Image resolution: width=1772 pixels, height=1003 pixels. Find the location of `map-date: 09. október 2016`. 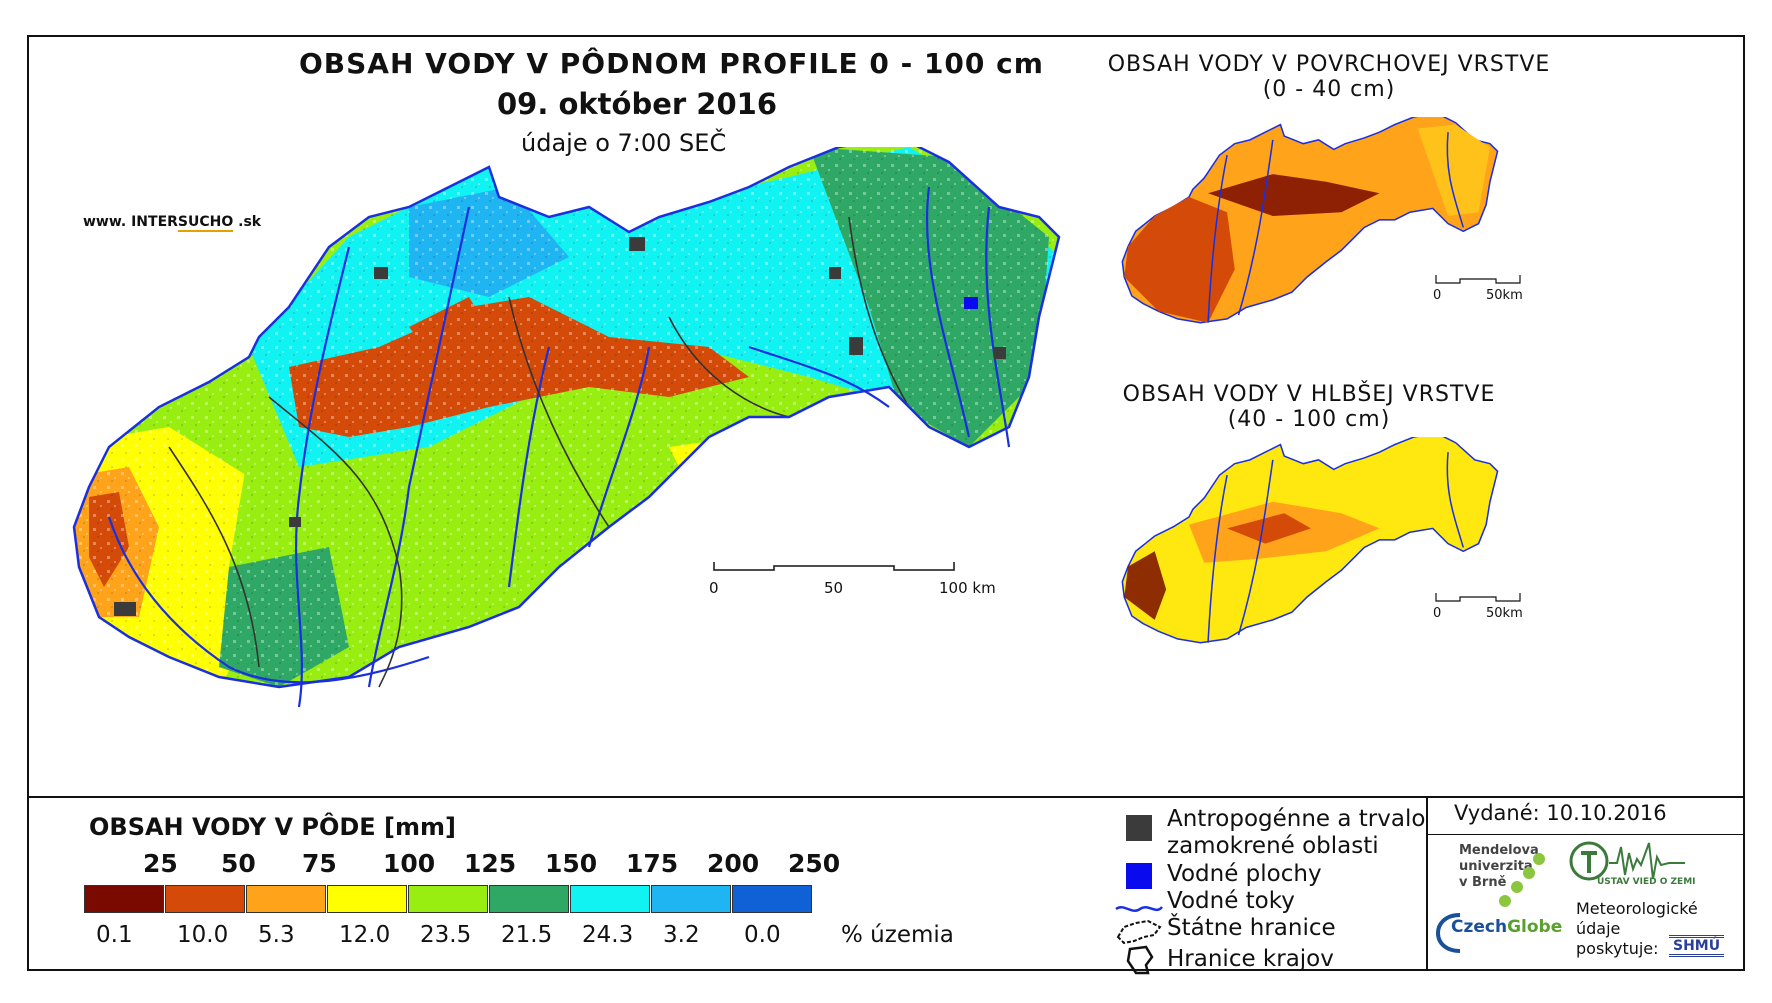

map-date: 09. október 2016 is located at coordinates (637, 104).